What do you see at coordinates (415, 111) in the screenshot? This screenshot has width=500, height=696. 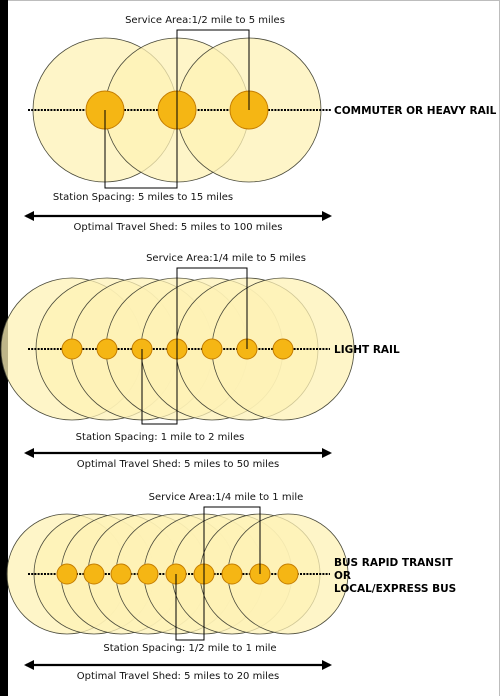 I see `mode-label: COMMUTER OR HEAVY RAIL` at bounding box center [415, 111].